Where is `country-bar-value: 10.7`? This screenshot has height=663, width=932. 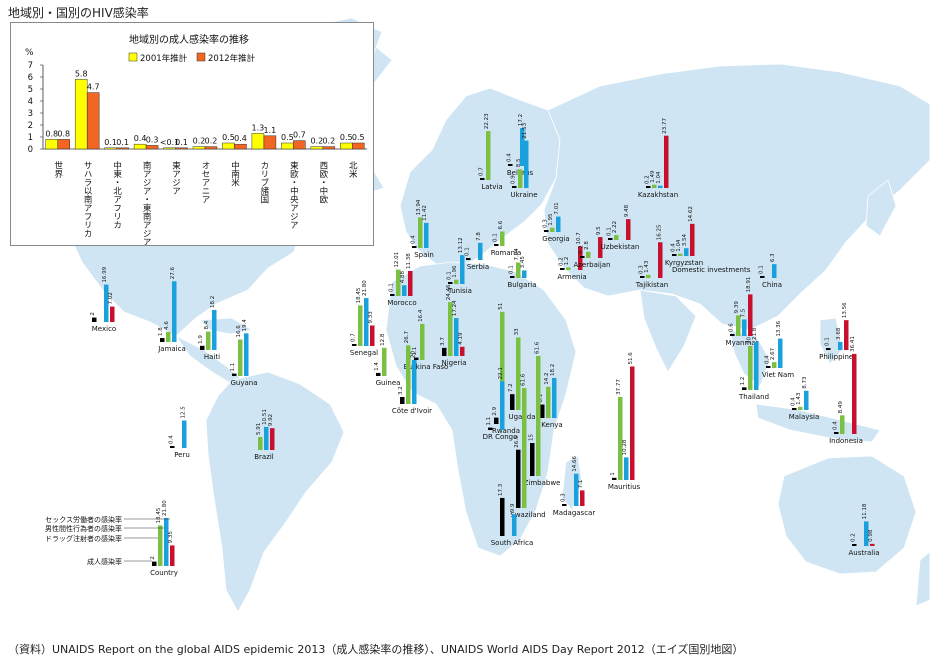
country-bar-value: 10.7 is located at coordinates (579, 238).